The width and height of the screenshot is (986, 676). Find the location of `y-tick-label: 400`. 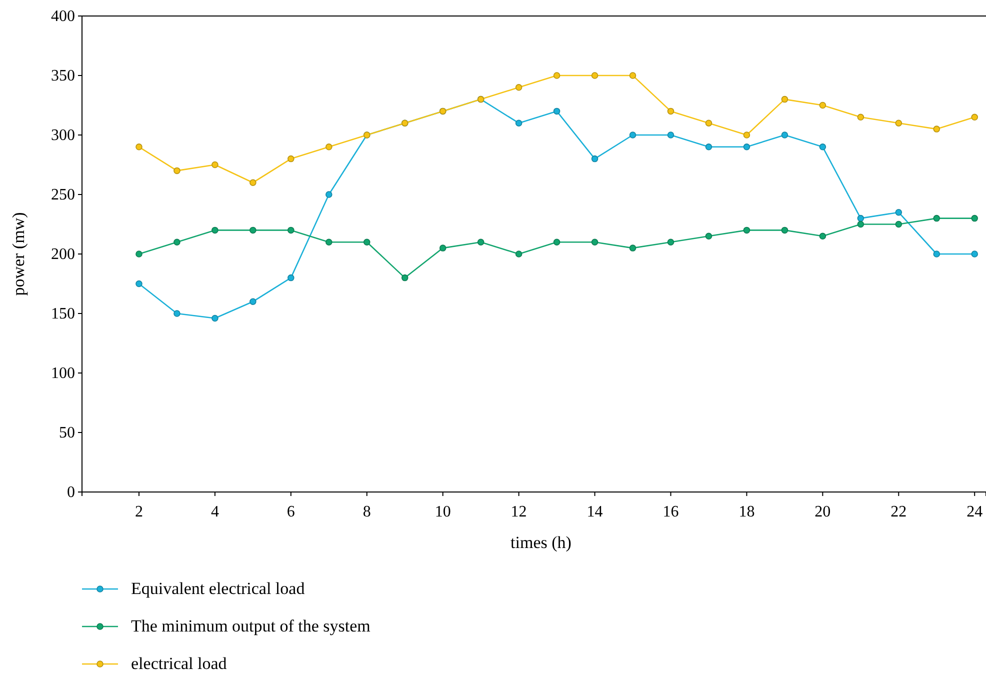

y-tick-label: 400 is located at coordinates (63, 17).